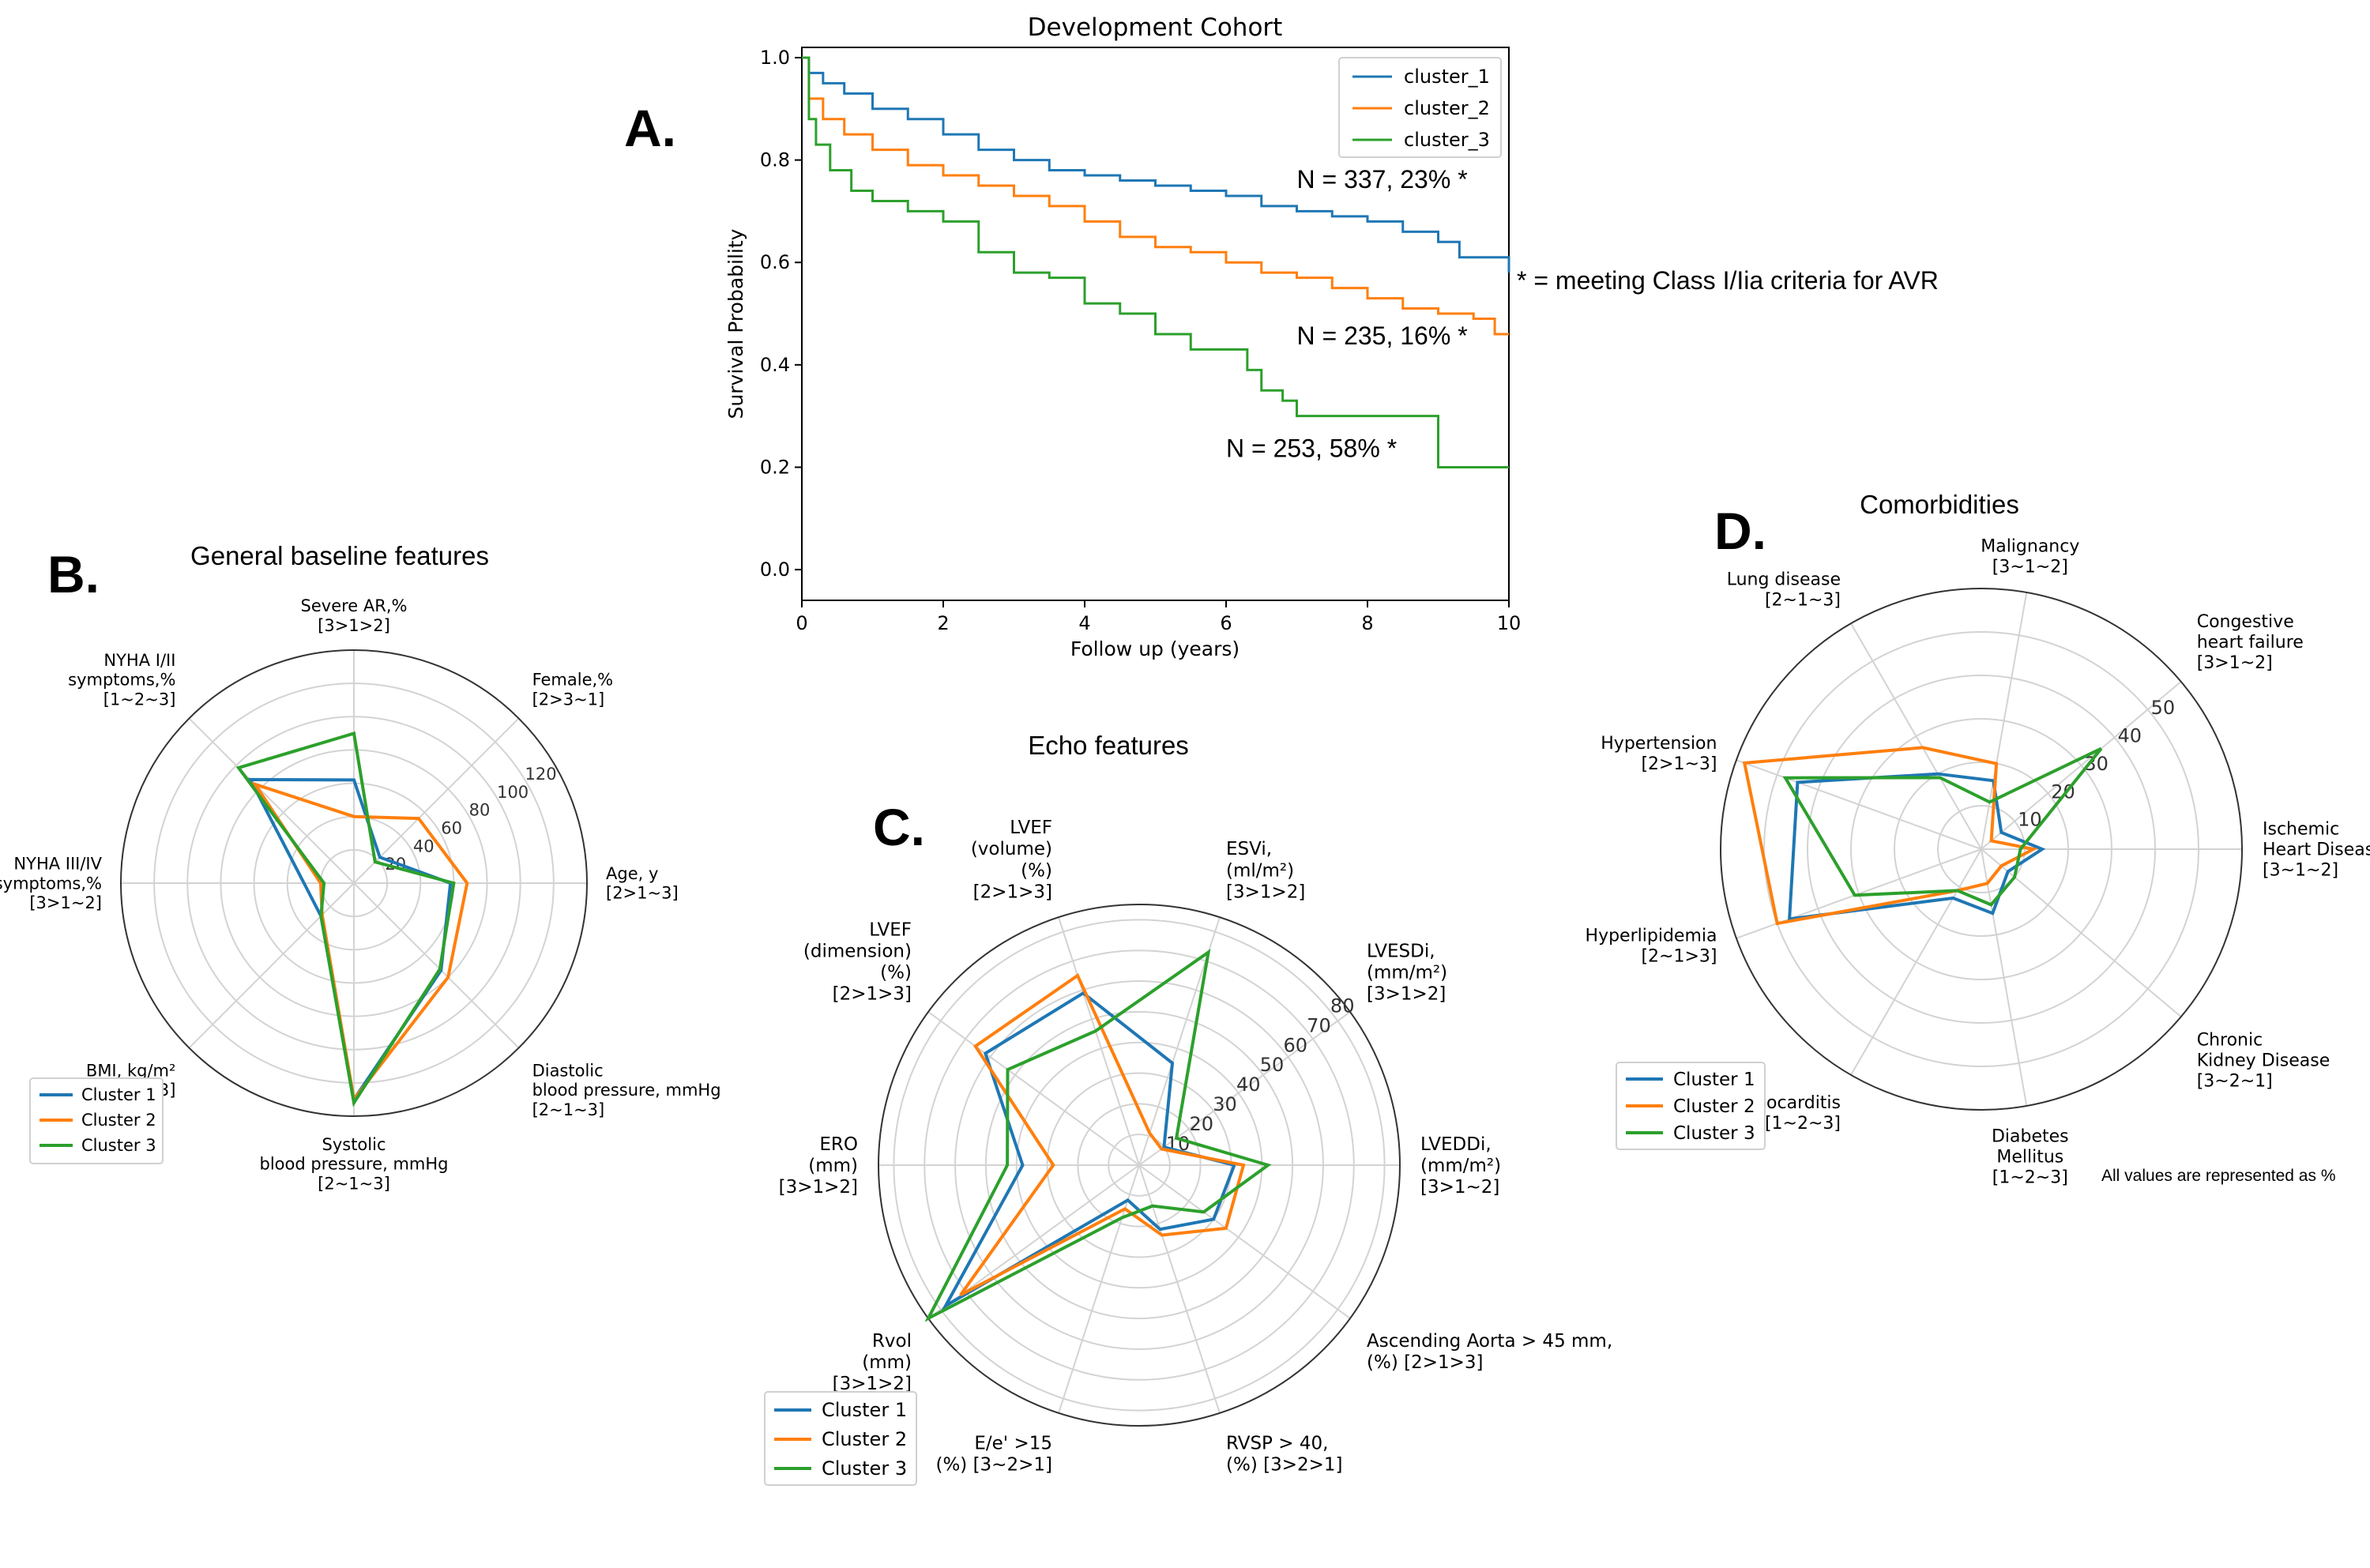 Image resolution: width=2370 pixels, height=1568 pixels. Describe the element at coordinates (1940, 504) in the screenshot. I see `chart-title: Comorbidities` at that location.